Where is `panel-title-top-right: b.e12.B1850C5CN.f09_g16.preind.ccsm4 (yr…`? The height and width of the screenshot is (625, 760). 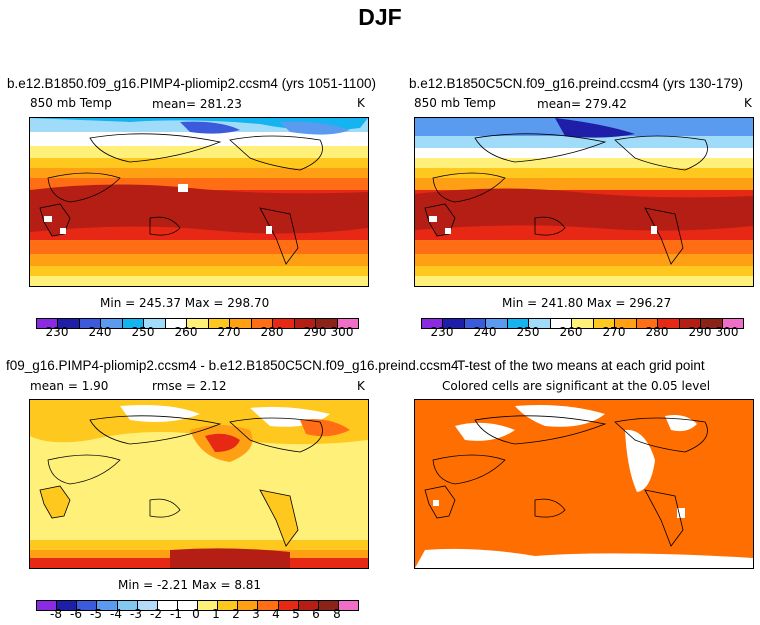
panel-title-top-right: b.e12.B1850C5CN.f09_g16.preind.ccsm4 (yr… is located at coordinates (576, 83).